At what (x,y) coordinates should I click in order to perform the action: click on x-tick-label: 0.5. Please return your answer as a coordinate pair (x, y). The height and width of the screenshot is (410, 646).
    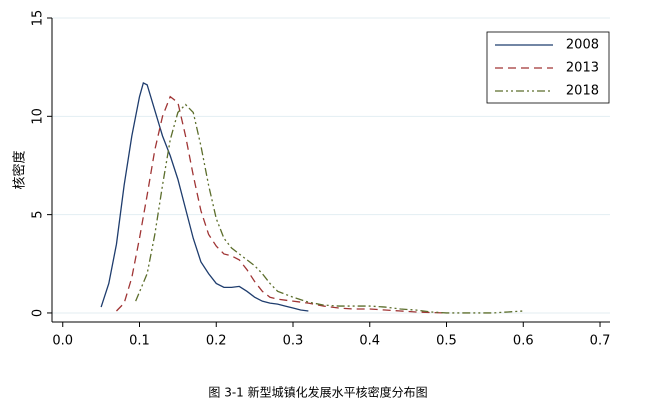
    Looking at the image, I should click on (446, 341).